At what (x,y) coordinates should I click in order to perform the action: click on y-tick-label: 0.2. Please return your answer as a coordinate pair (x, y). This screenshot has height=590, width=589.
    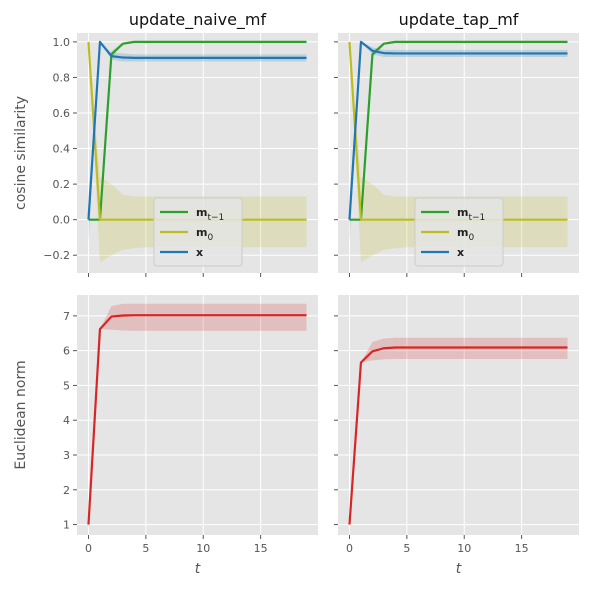
    Looking at the image, I should click on (62, 184).